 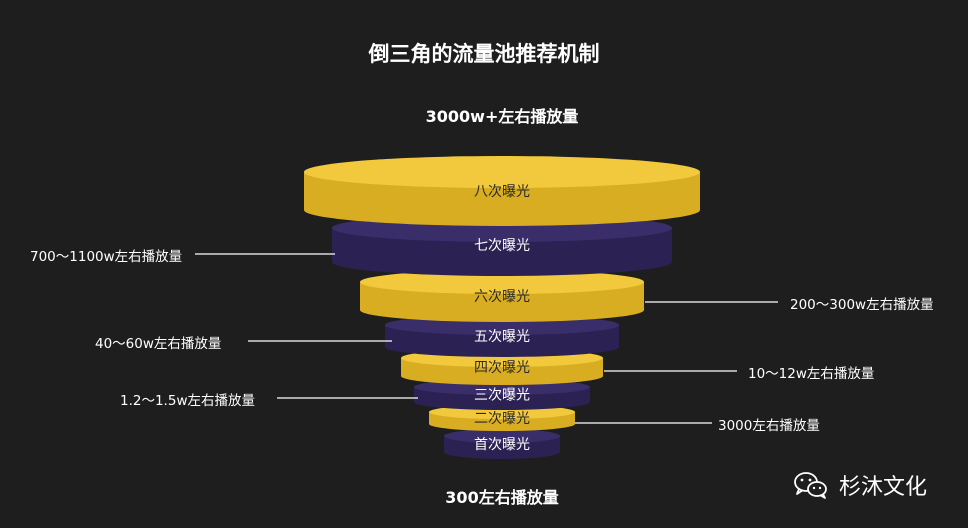 What do you see at coordinates (106, 257) in the screenshot?
I see `left-label-1: 700～1100w左右播放量` at bounding box center [106, 257].